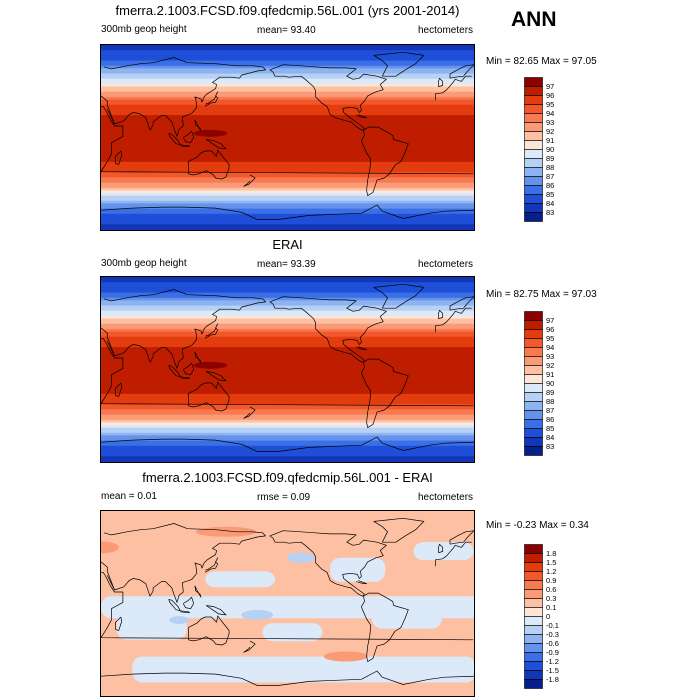 The image size is (700, 700). Describe the element at coordinates (541, 61) in the screenshot. I see `minmax-label: Min = 82.65 Max = 97.05` at that location.